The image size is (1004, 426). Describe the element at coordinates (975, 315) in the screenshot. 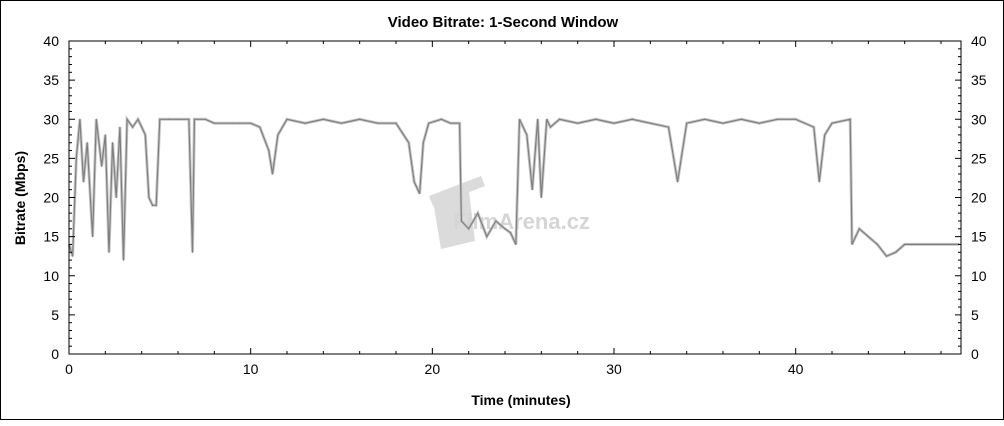

I see `y-tick-label-right: 5` at that location.